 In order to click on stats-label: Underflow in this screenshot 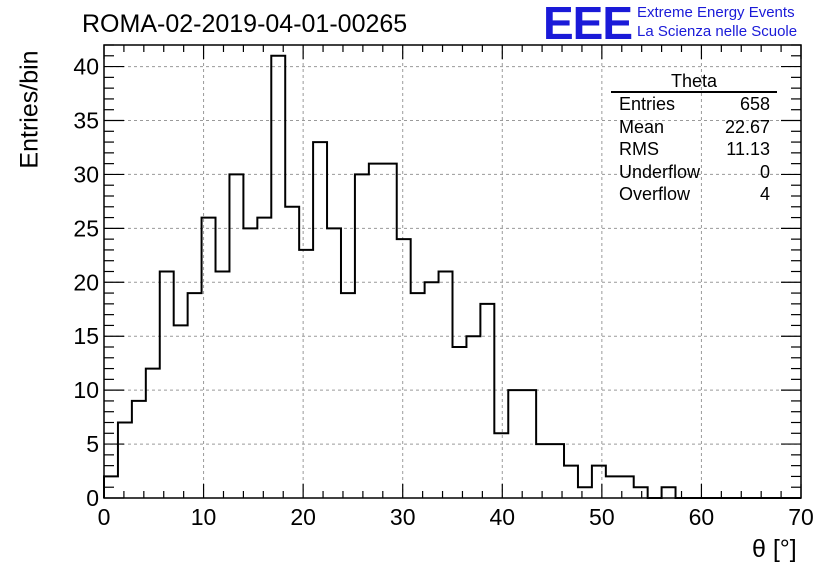, I will do `click(660, 171)`.